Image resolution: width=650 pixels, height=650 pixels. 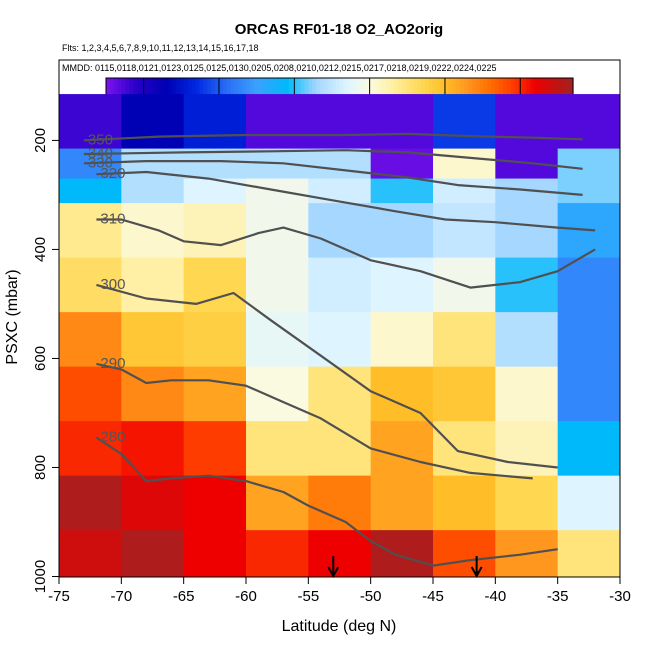 I want to click on x-tick-label: -60, so click(x=246, y=596).